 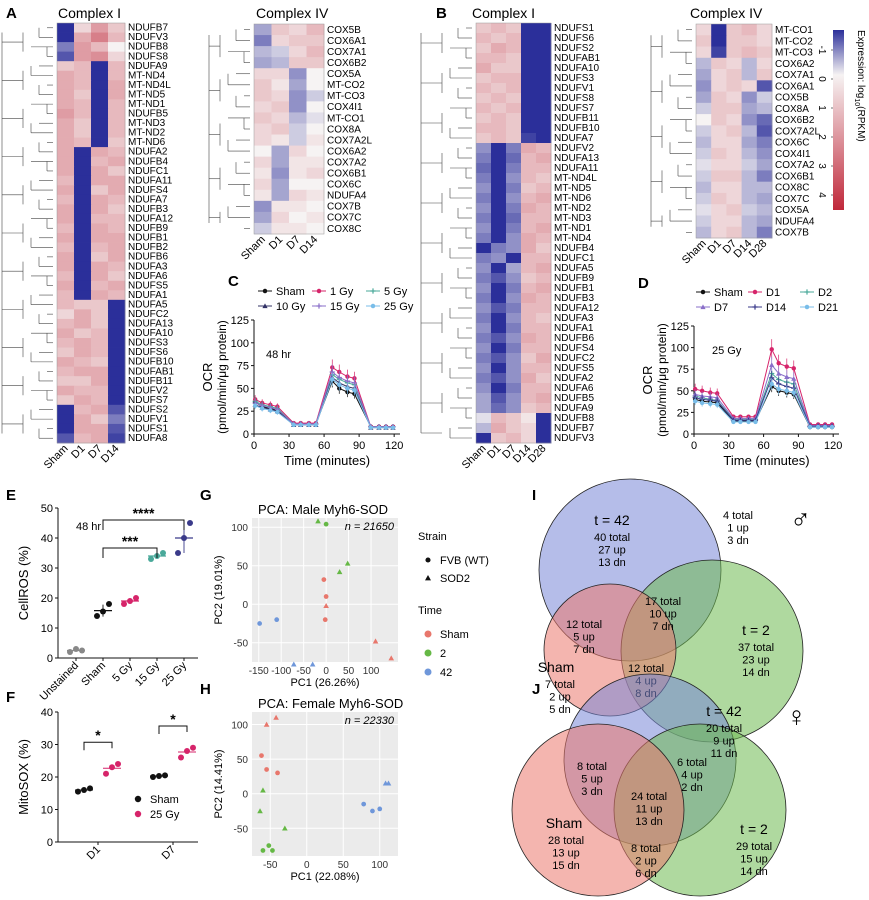 I want to click on y-axis-label: MitoSOX (%), so click(x=23, y=777).